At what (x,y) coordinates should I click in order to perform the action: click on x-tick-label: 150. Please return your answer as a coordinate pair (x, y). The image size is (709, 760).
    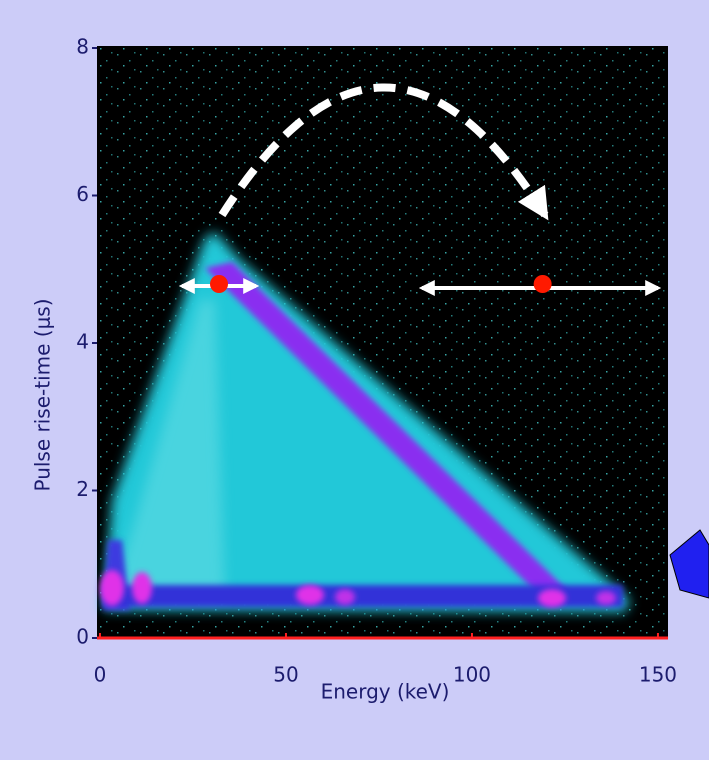
    Looking at the image, I should click on (658, 675).